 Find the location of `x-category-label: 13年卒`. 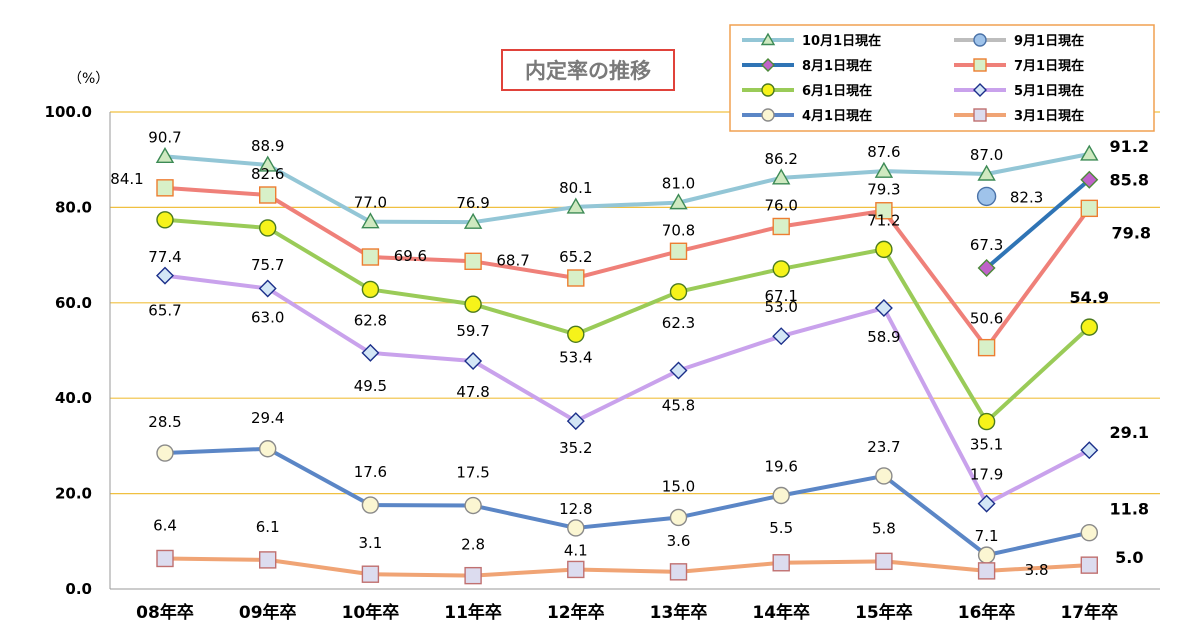

x-category-label: 13年卒 is located at coordinates (679, 612).